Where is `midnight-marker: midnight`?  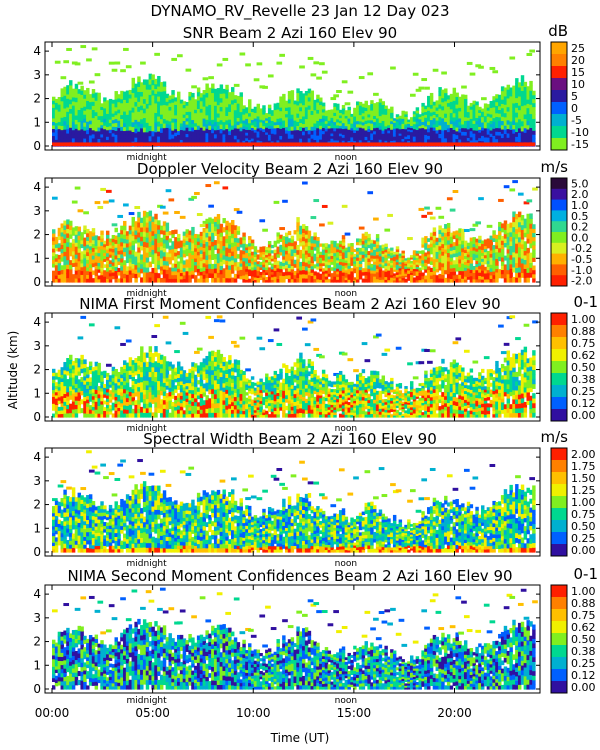
midnight-marker: midnight is located at coordinates (147, 158).